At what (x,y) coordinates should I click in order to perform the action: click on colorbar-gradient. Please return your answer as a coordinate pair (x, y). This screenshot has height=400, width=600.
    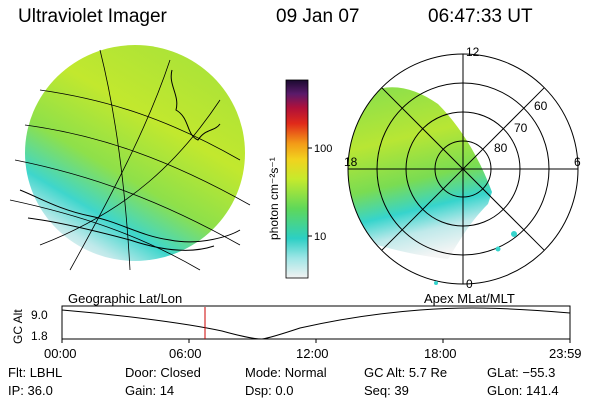
    Looking at the image, I should click on (297, 179).